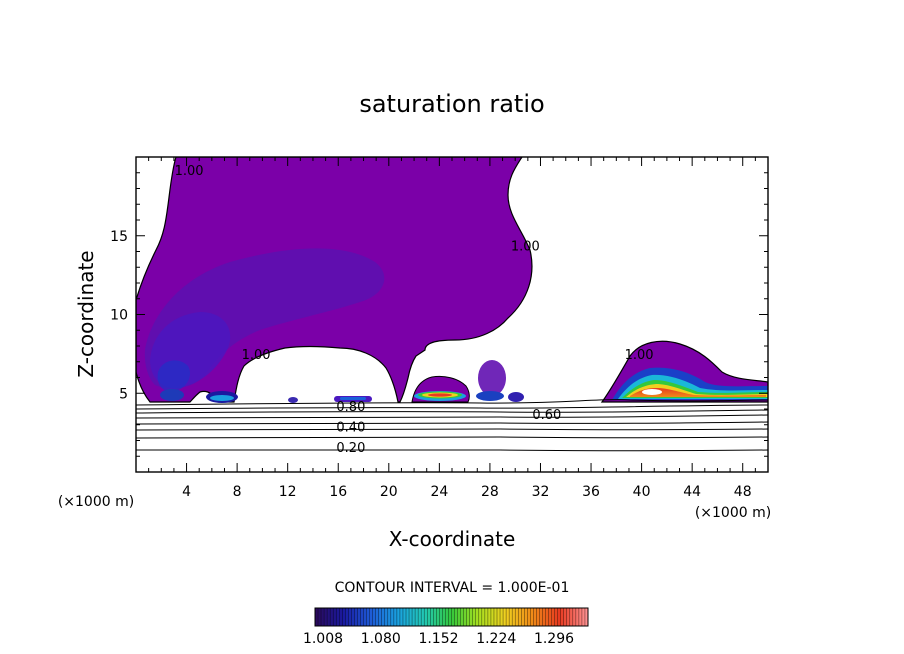  I want to click on colorbar-tick-label: 1.296, so click(554, 639).